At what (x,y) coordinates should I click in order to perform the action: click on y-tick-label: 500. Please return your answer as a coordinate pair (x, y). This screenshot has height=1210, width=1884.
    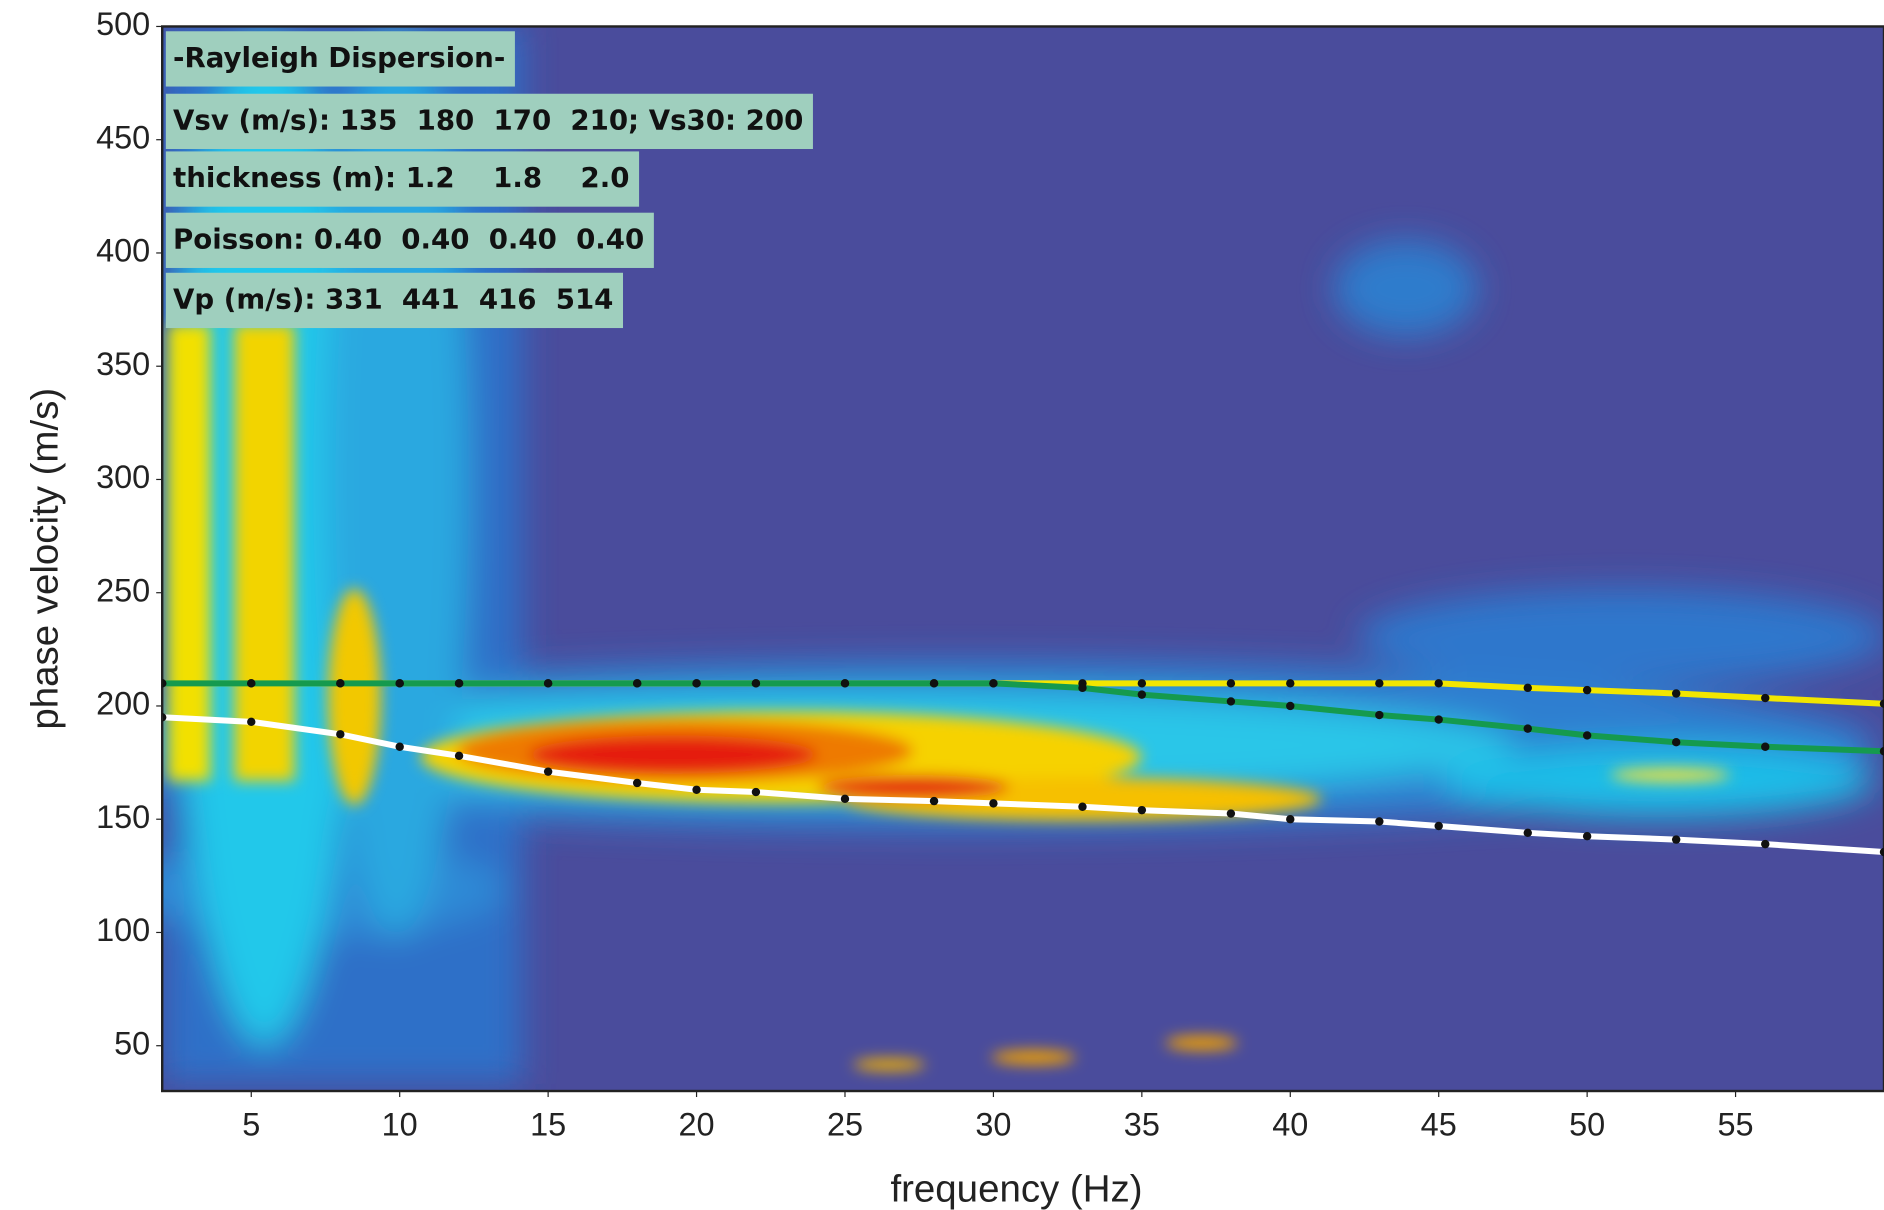
    Looking at the image, I should click on (123, 24).